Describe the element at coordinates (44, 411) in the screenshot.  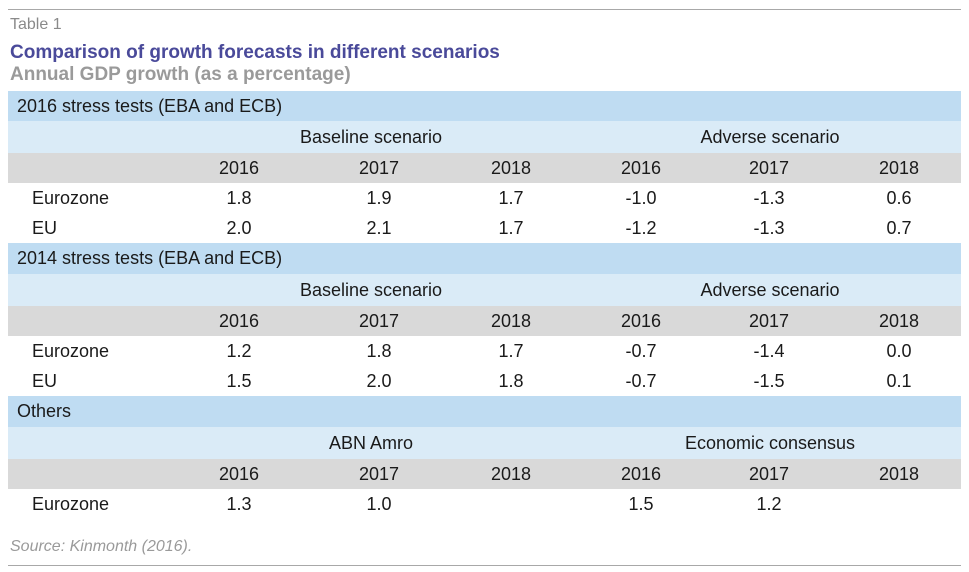
I see `section-title: Others` at that location.